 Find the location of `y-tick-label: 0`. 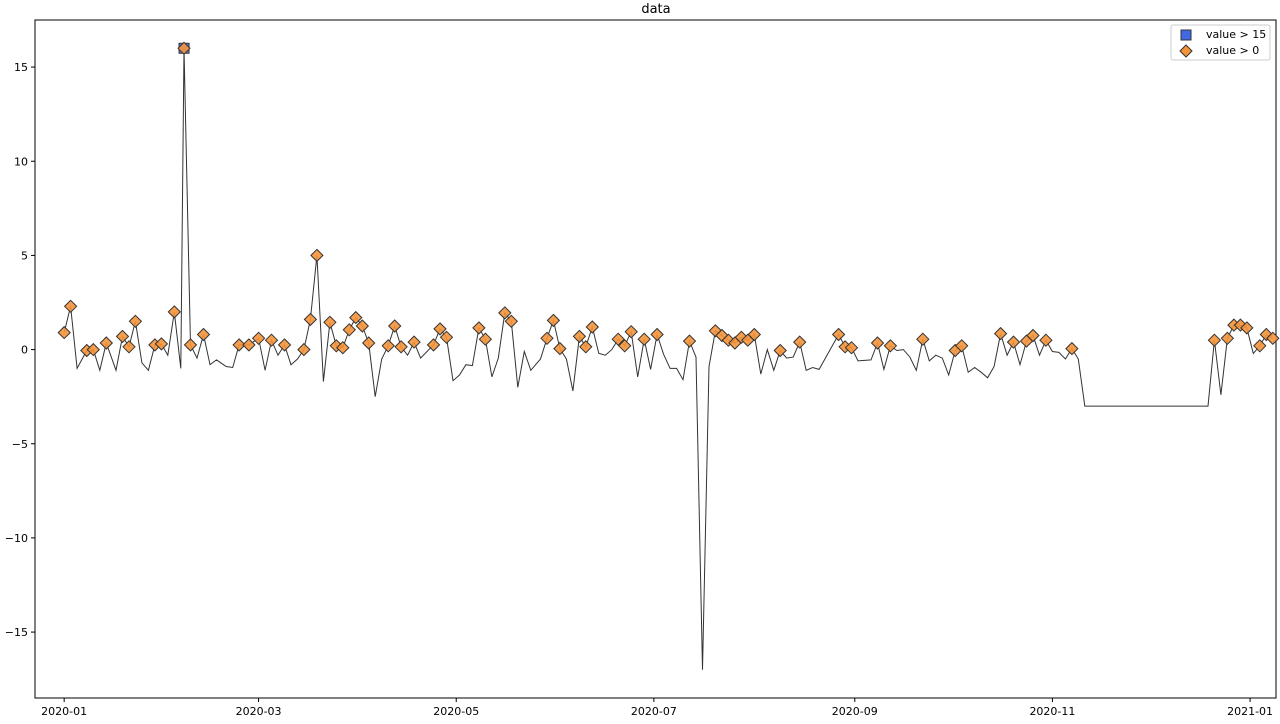

y-tick-label: 0 is located at coordinates (24, 350).